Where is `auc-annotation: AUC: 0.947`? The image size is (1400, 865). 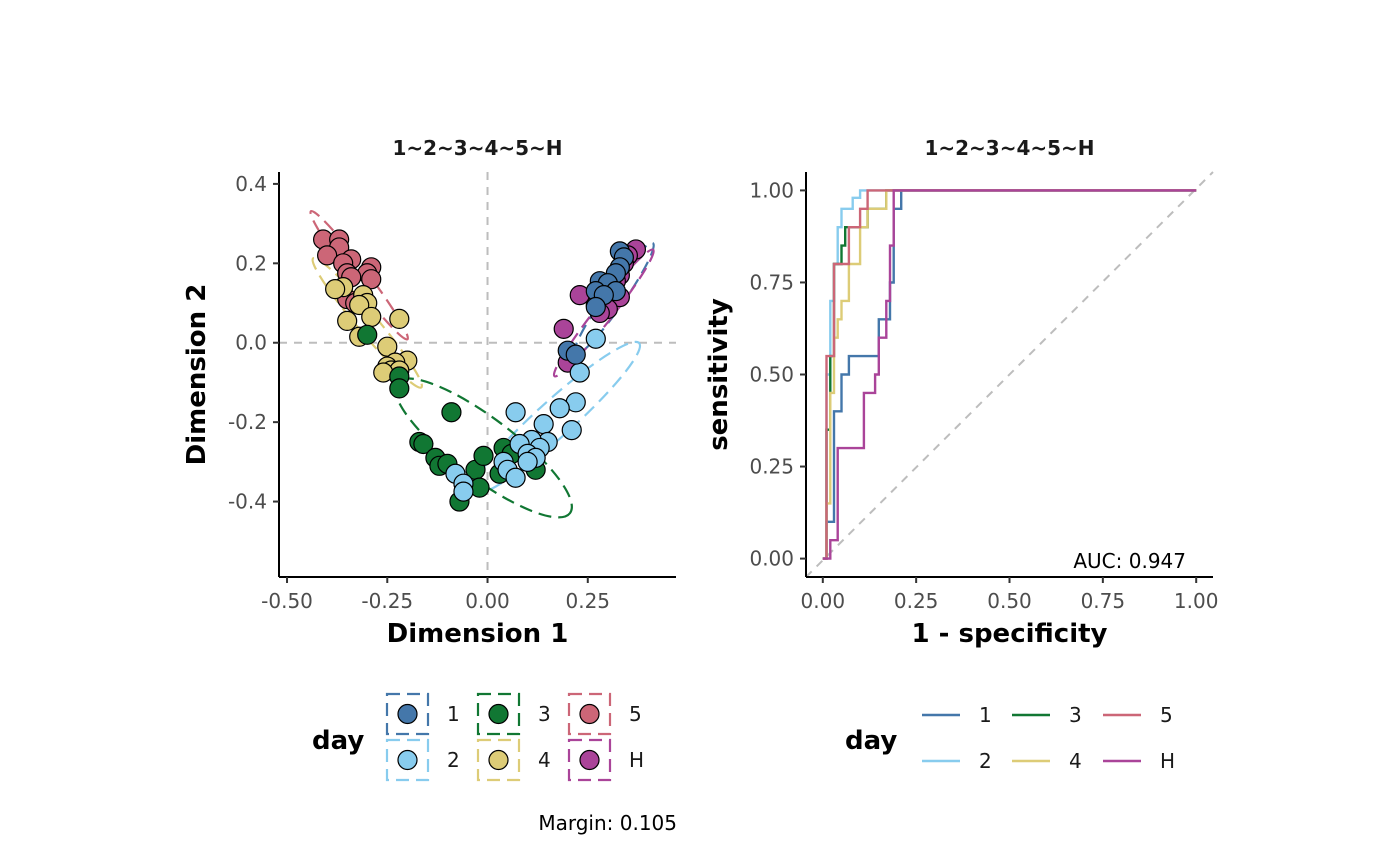 auc-annotation: AUC: 0.947 is located at coordinates (1129, 561).